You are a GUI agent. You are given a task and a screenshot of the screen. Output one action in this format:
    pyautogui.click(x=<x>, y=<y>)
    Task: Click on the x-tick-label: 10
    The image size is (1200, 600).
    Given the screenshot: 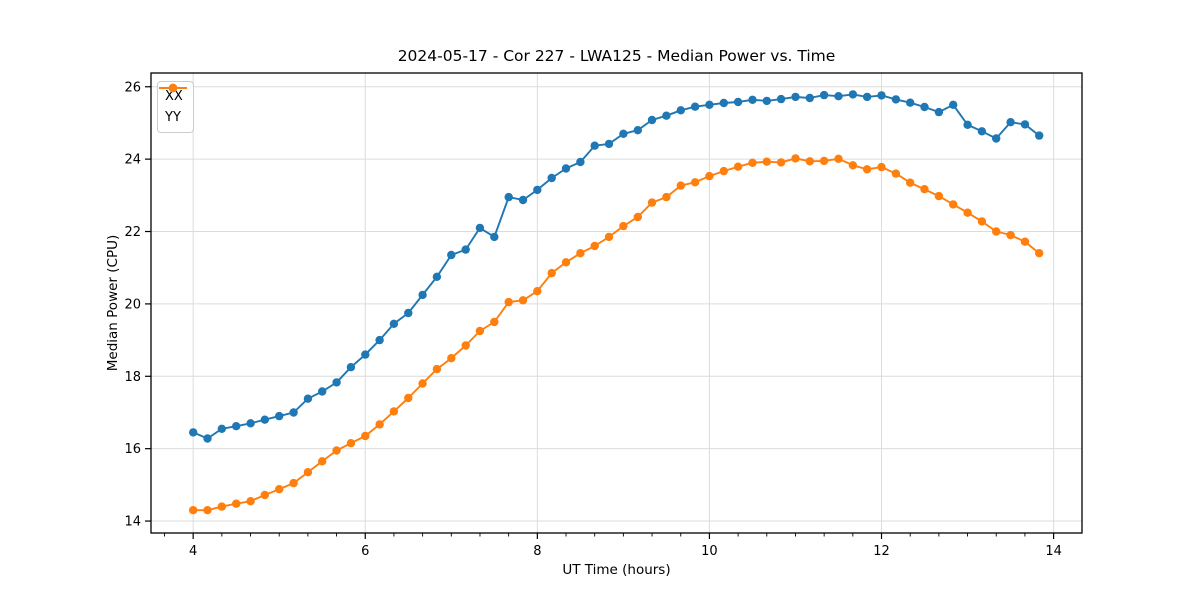 What is the action you would take?
    pyautogui.click(x=709, y=551)
    